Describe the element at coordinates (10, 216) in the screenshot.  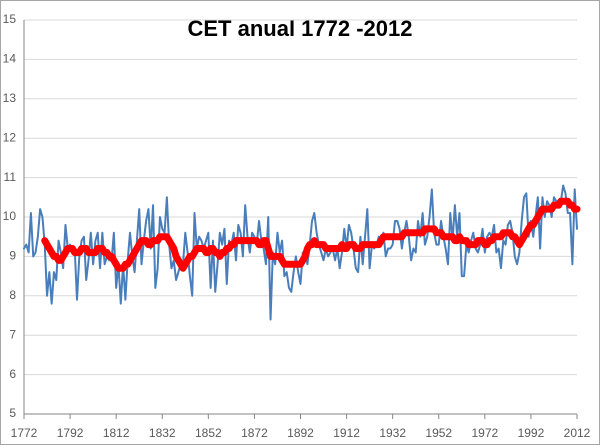
I see `y-tick-label: 10` at that location.